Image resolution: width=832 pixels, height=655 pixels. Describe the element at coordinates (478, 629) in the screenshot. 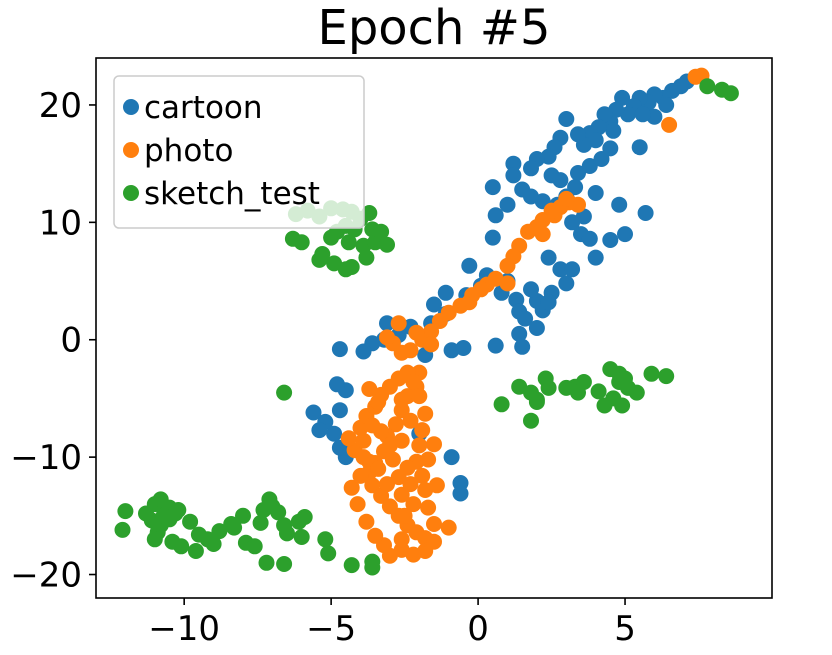

I see `x-tick-label: 0` at that location.